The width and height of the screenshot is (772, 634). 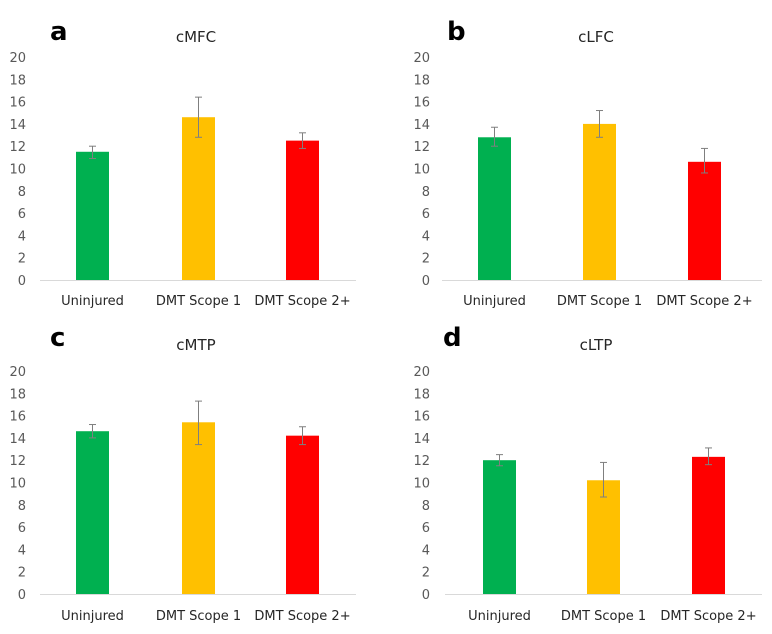 What do you see at coordinates (596, 37) in the screenshot?
I see `chart-title: cLFC` at bounding box center [596, 37].